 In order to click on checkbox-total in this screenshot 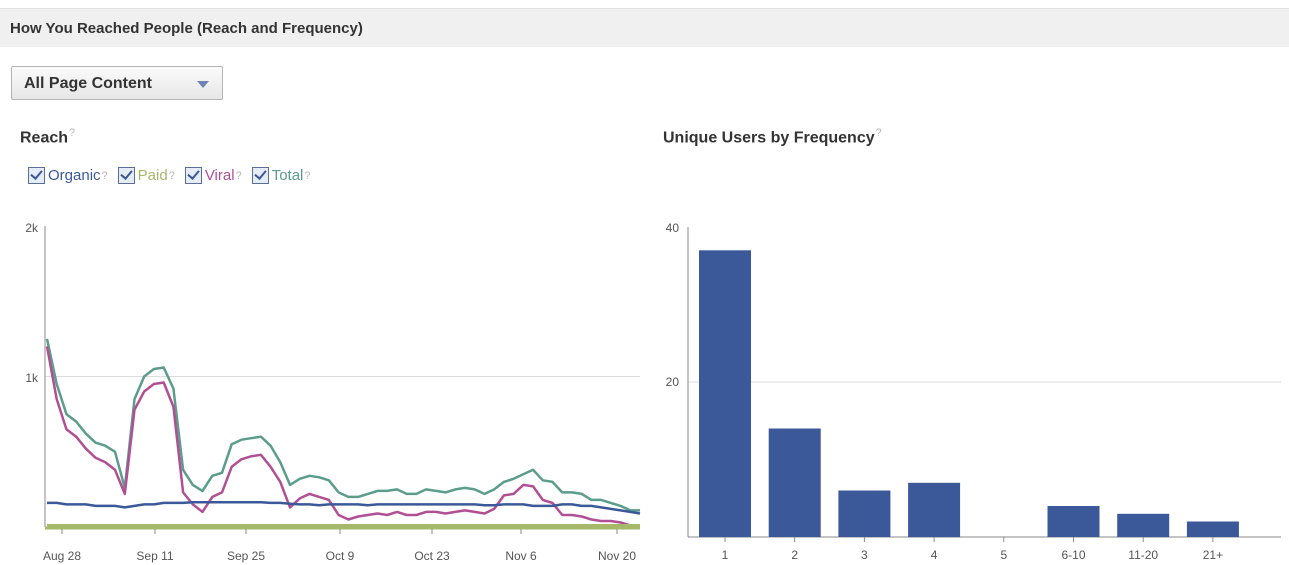, I will do `click(260, 175)`.